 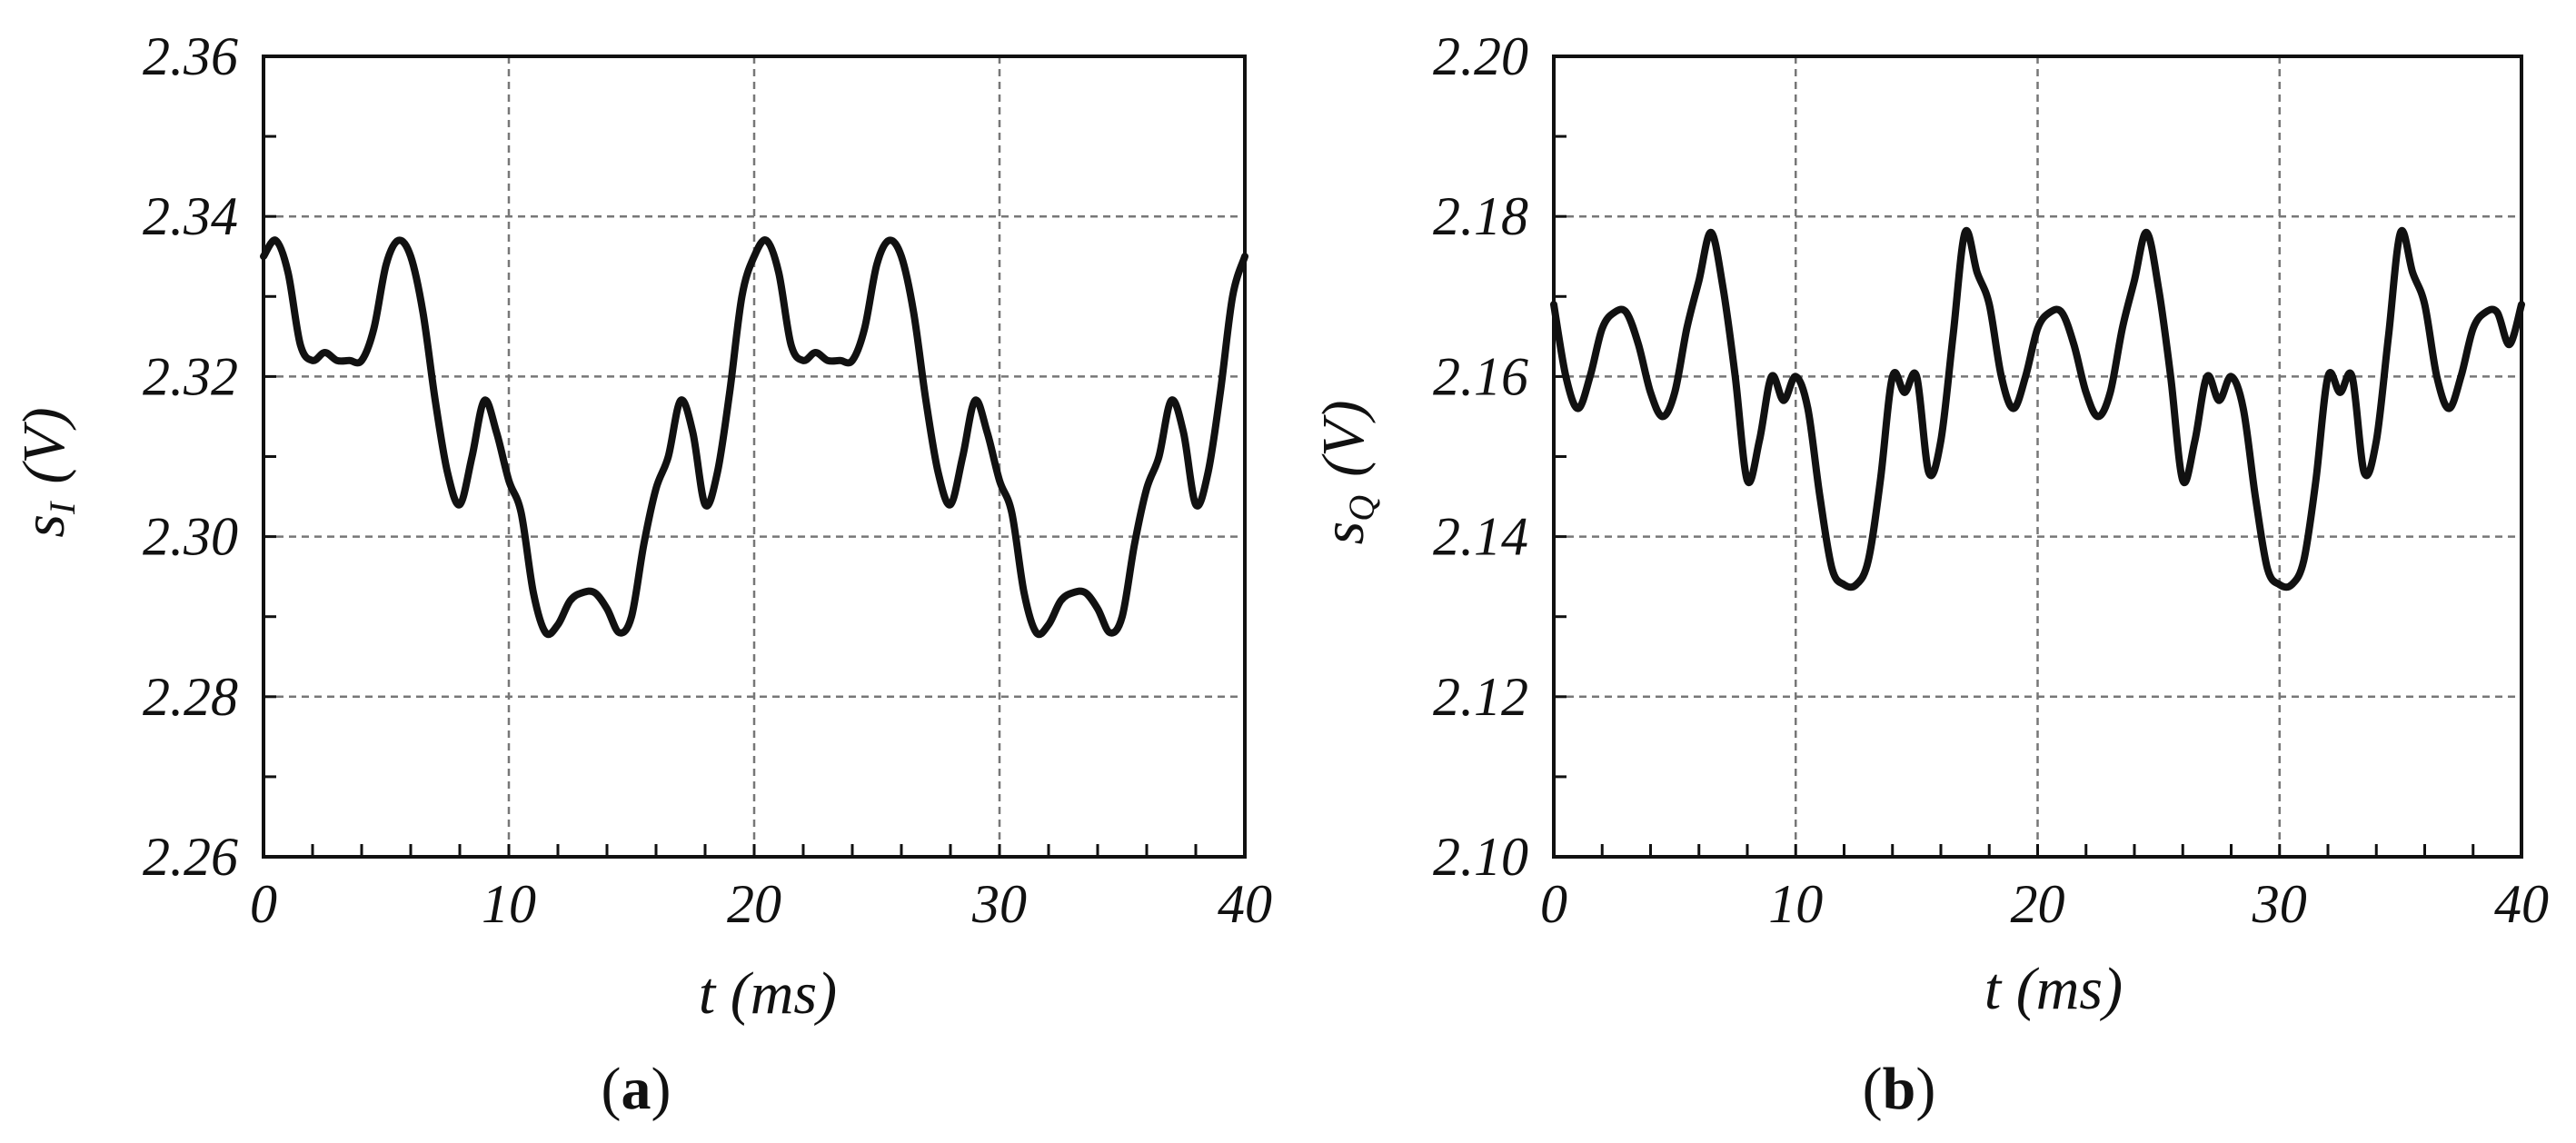 What do you see at coordinates (1343, 533) in the screenshot?
I see `y-axis-symbol-b: s` at bounding box center [1343, 533].